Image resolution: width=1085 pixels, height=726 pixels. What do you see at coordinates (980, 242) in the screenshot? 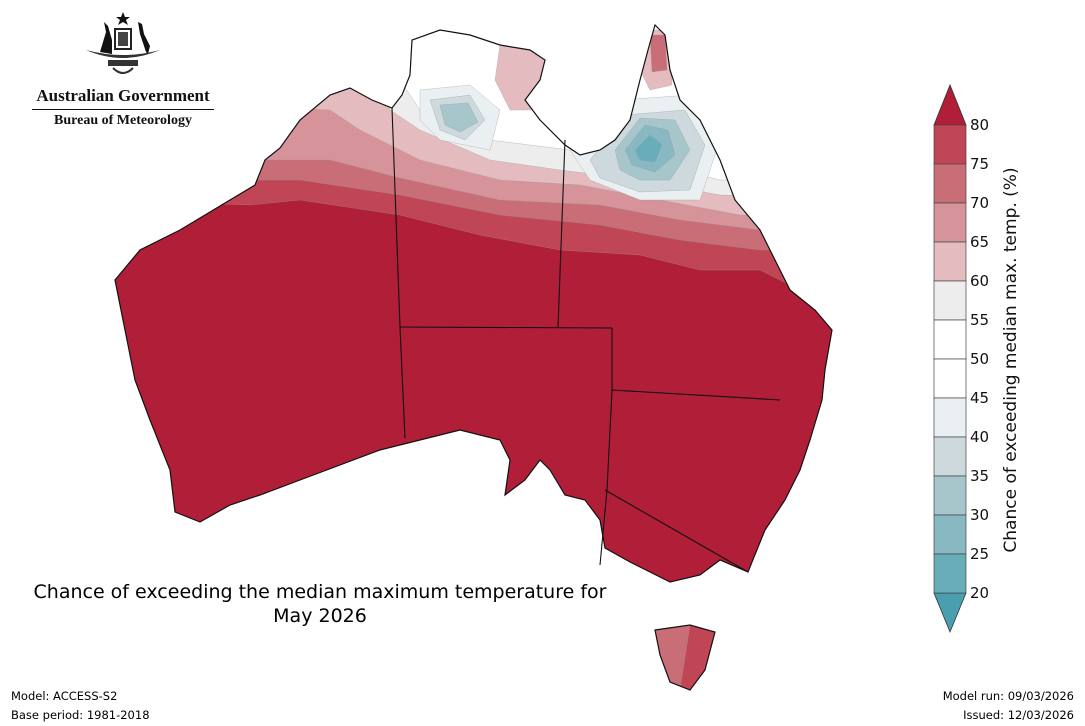
I see `colorbar-tick: 65` at bounding box center [980, 242].